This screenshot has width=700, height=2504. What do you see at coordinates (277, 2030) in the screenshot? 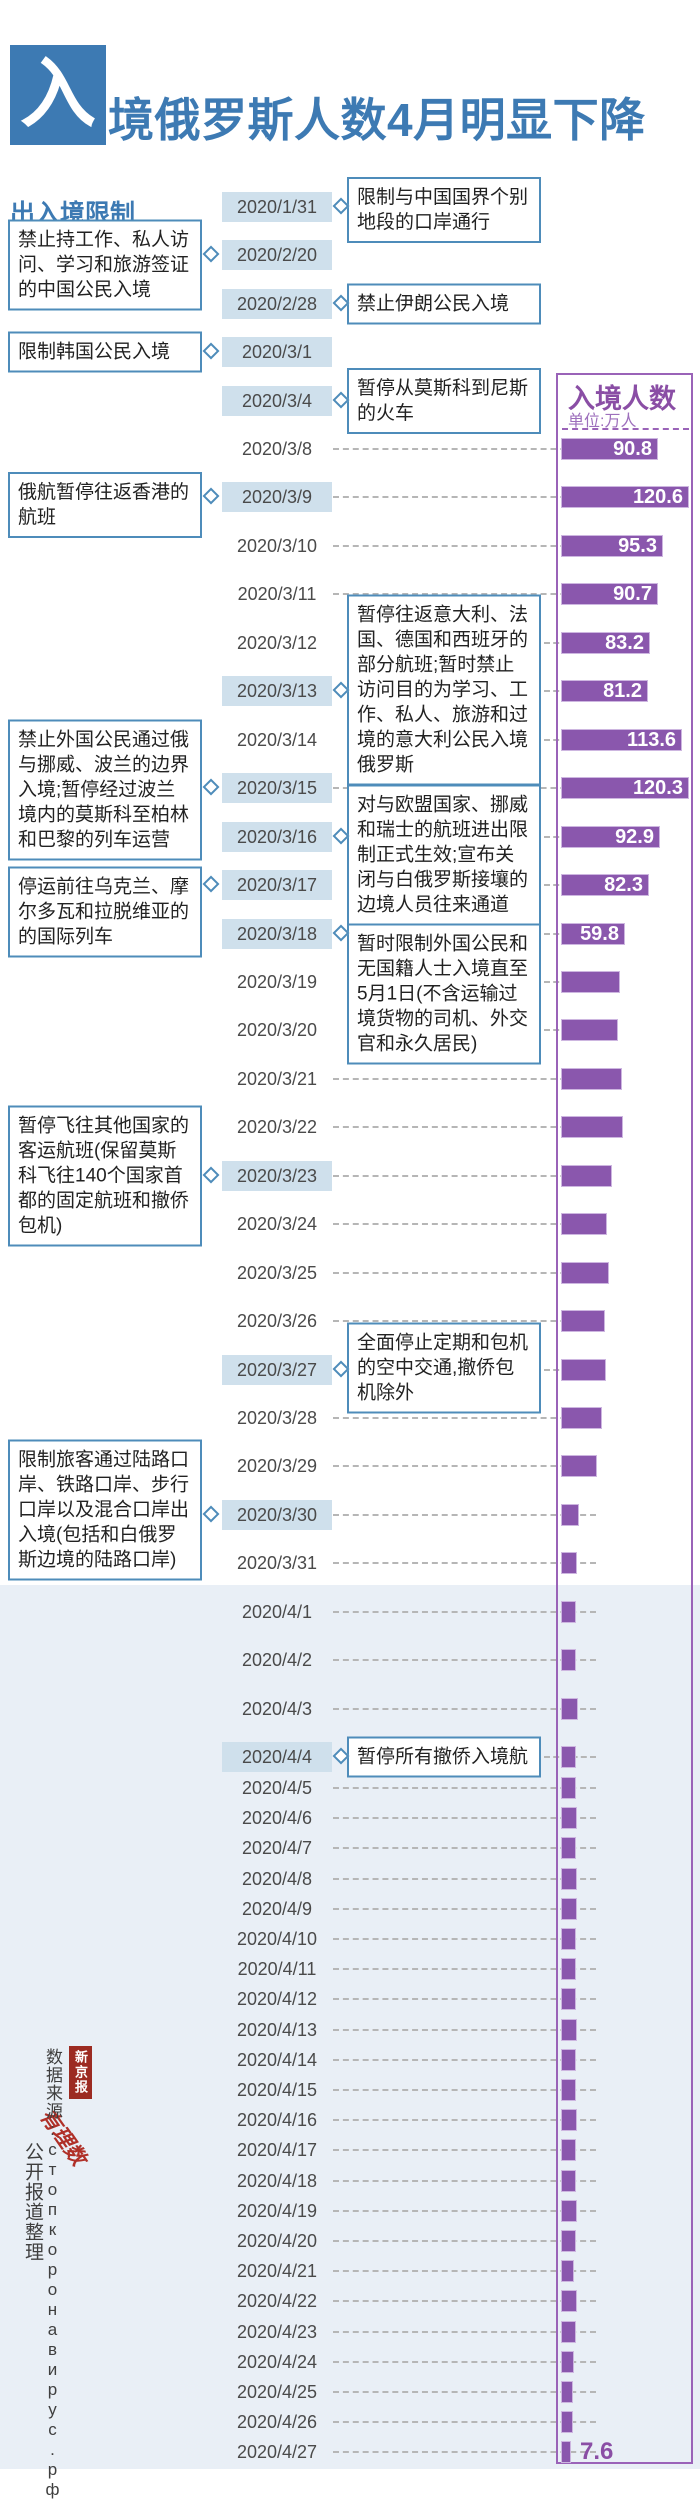
I see `date-label: 2020/4/13` at bounding box center [277, 2030].